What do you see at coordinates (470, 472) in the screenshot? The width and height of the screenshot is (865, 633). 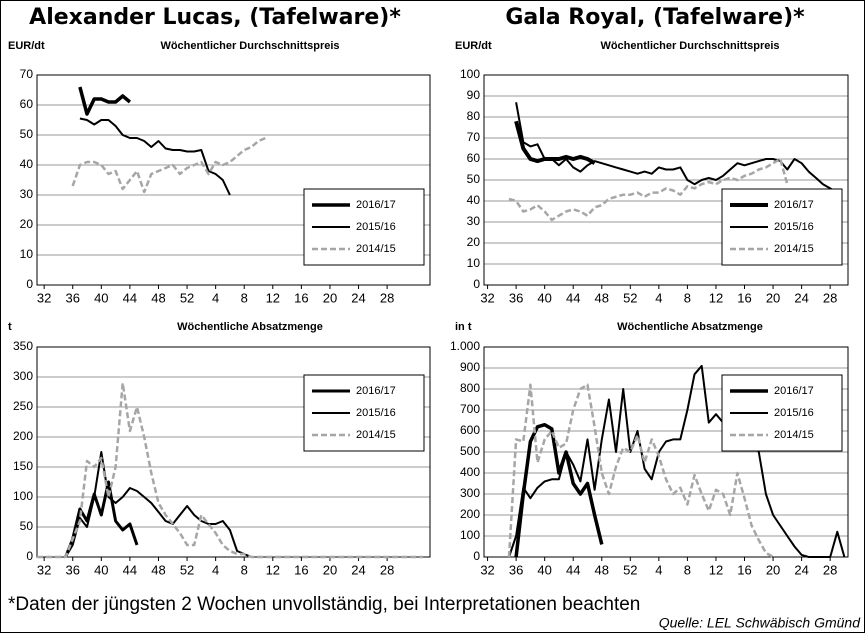 I see `y-tick-label: 400` at bounding box center [470, 472].